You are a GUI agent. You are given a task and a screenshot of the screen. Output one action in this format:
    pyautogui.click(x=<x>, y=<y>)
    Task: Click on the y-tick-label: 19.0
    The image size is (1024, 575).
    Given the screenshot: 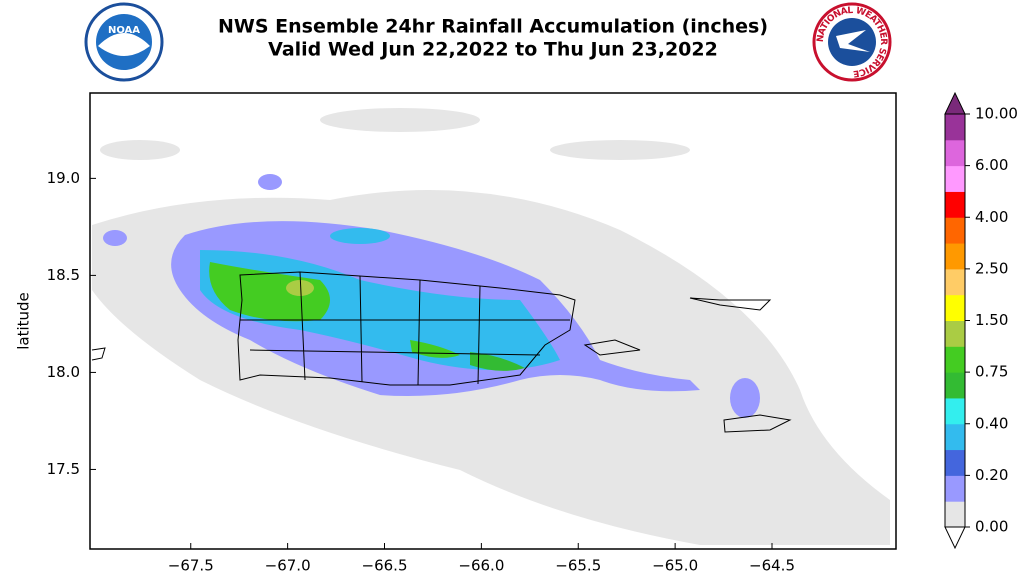 What is the action you would take?
    pyautogui.click(x=63, y=178)
    